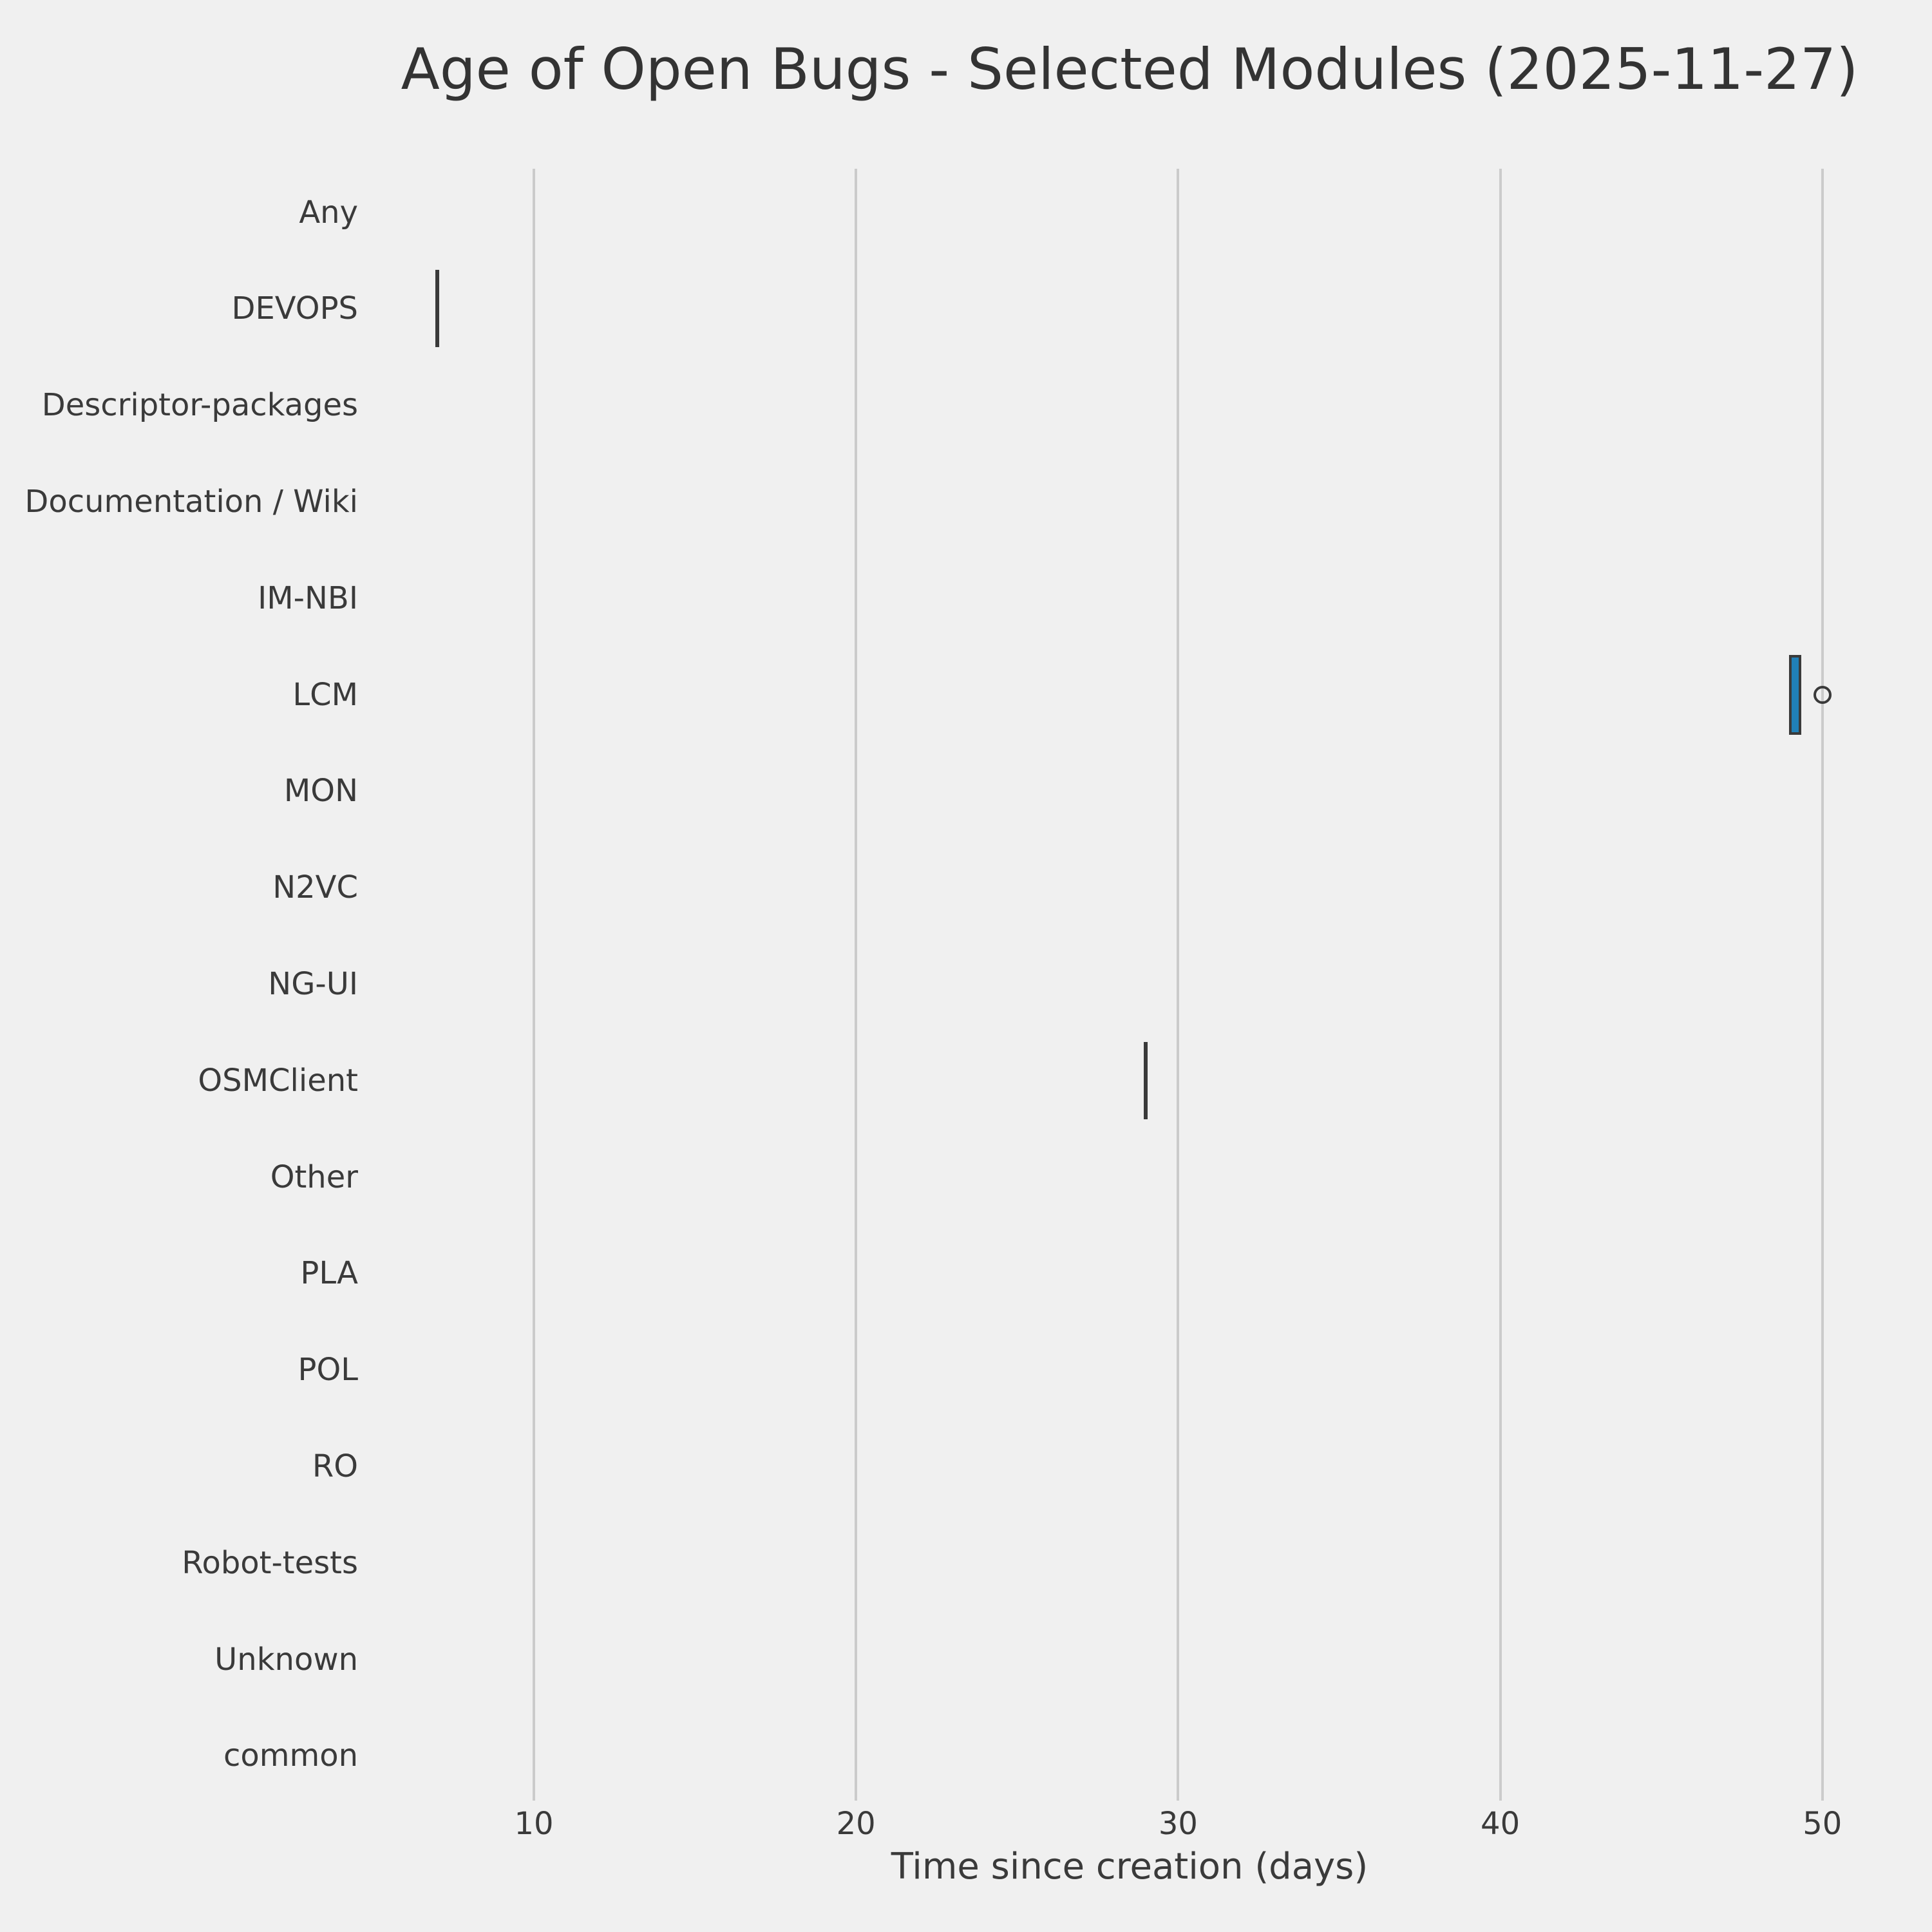  What do you see at coordinates (191, 502) in the screenshot?
I see `y-axis-label-documentation-wiki: Documentation / Wiki` at bounding box center [191, 502].